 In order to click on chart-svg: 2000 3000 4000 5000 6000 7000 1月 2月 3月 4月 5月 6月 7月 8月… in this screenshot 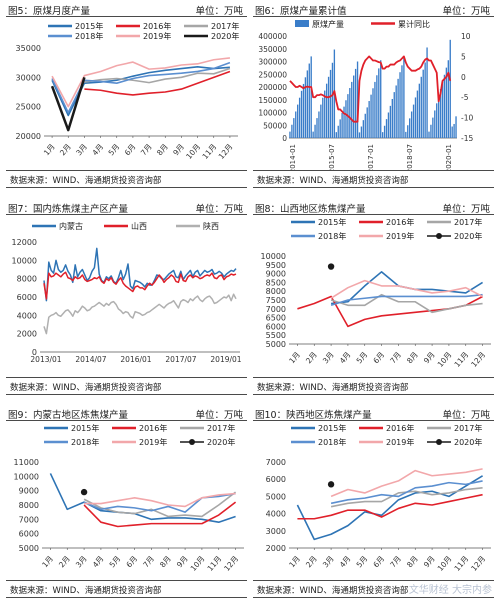, I will do `click(378, 498)`.